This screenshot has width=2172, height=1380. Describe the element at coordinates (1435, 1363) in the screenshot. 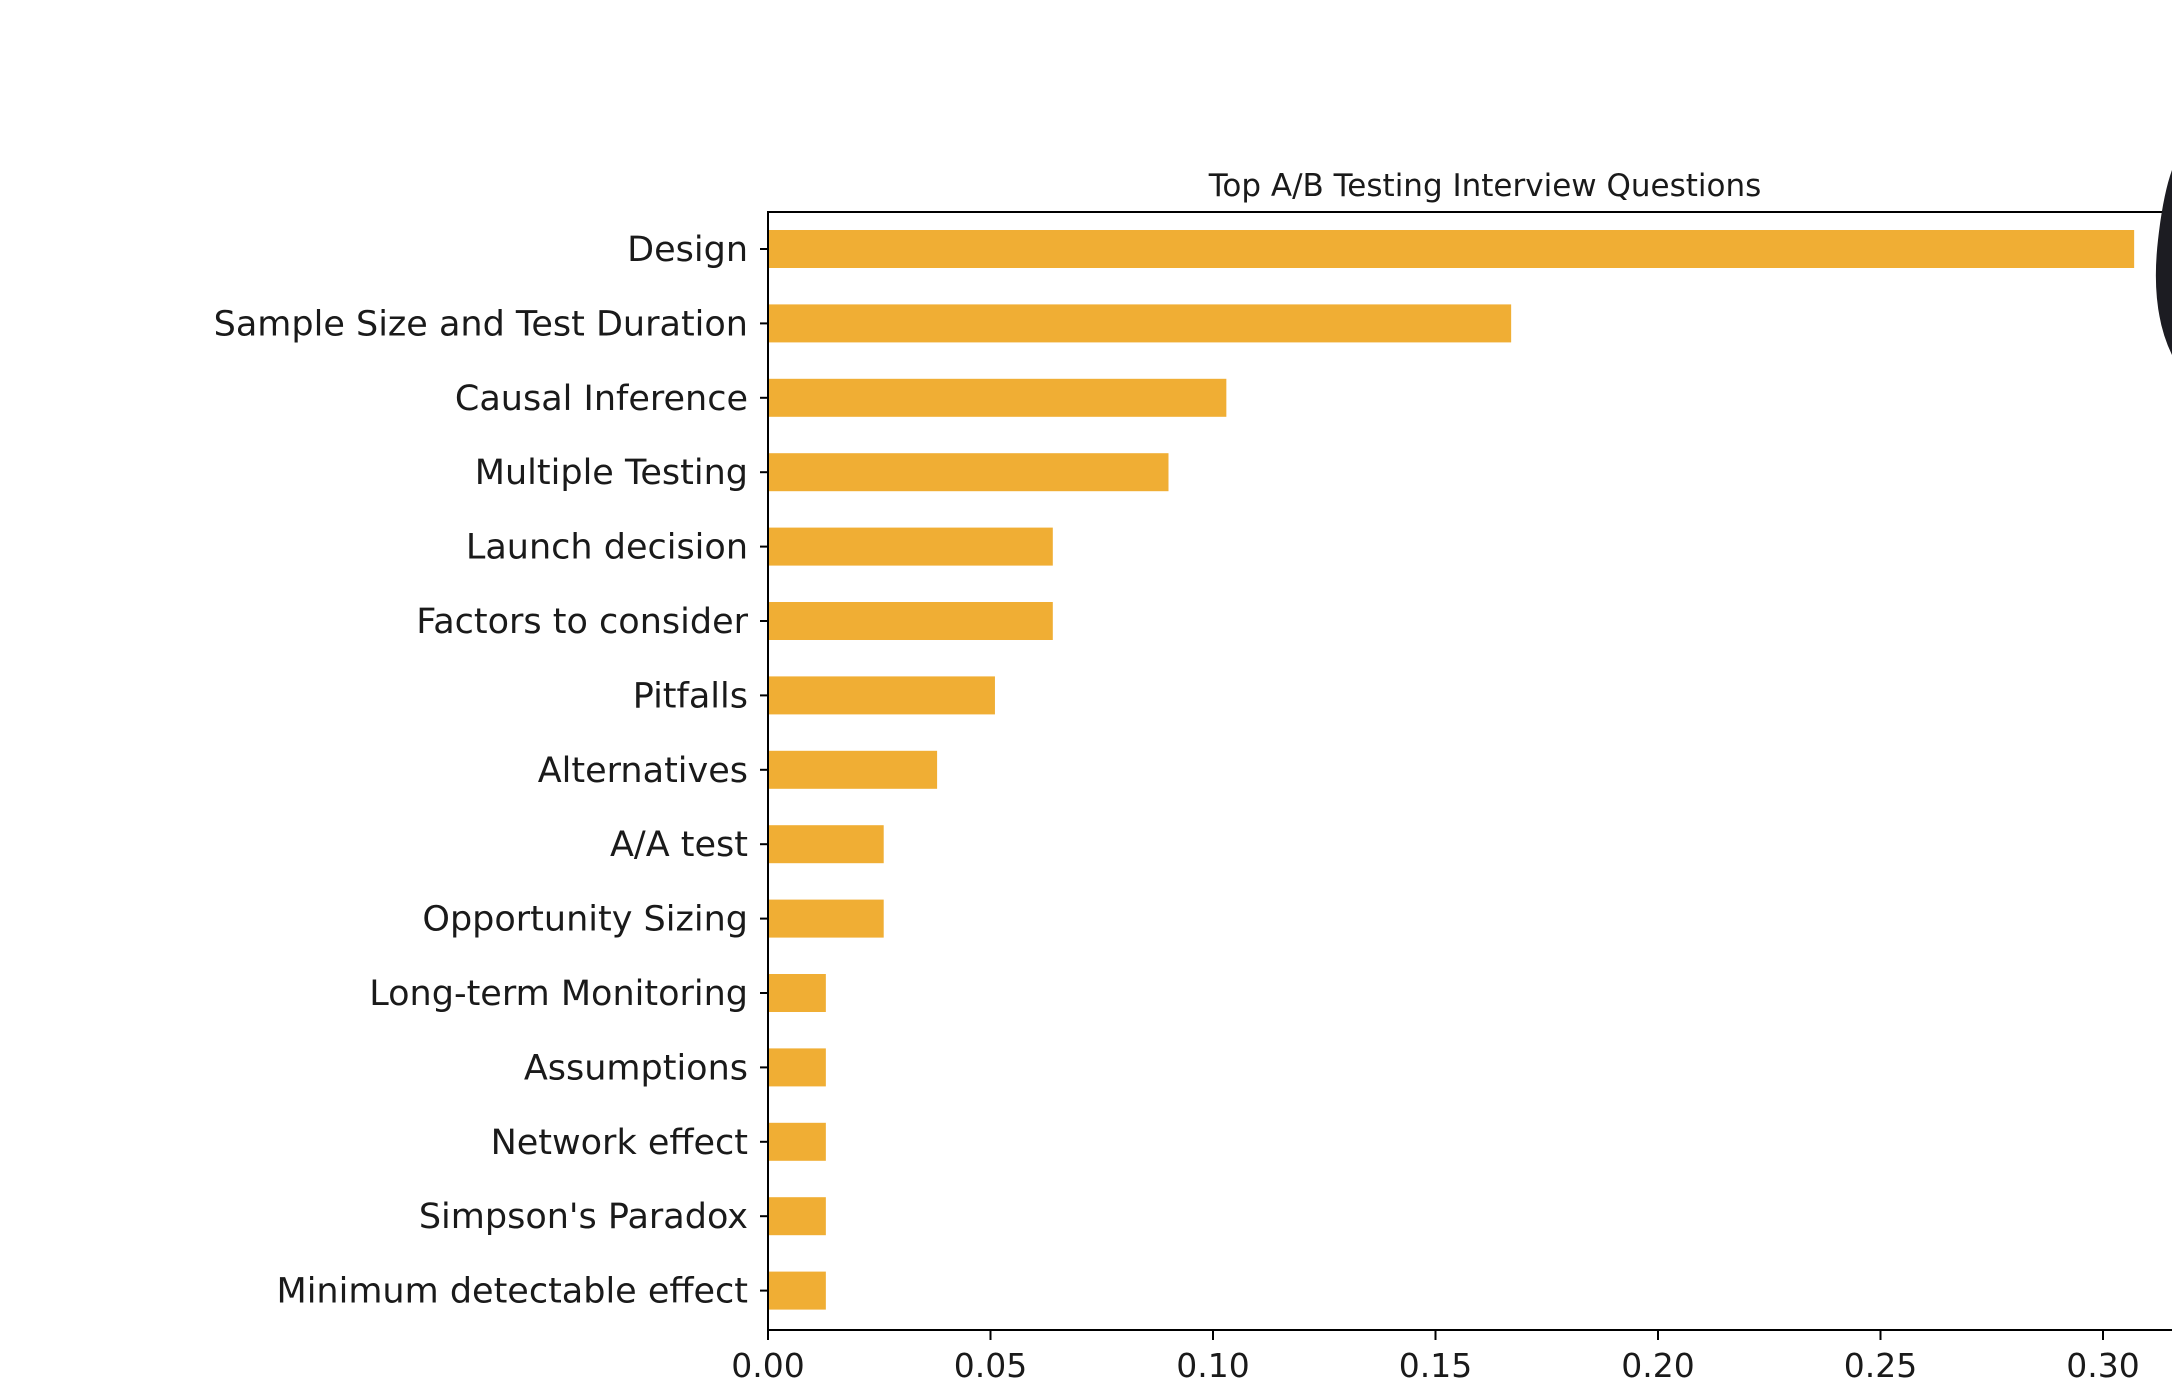

I see `x-tick-label: 0.15` at that location.